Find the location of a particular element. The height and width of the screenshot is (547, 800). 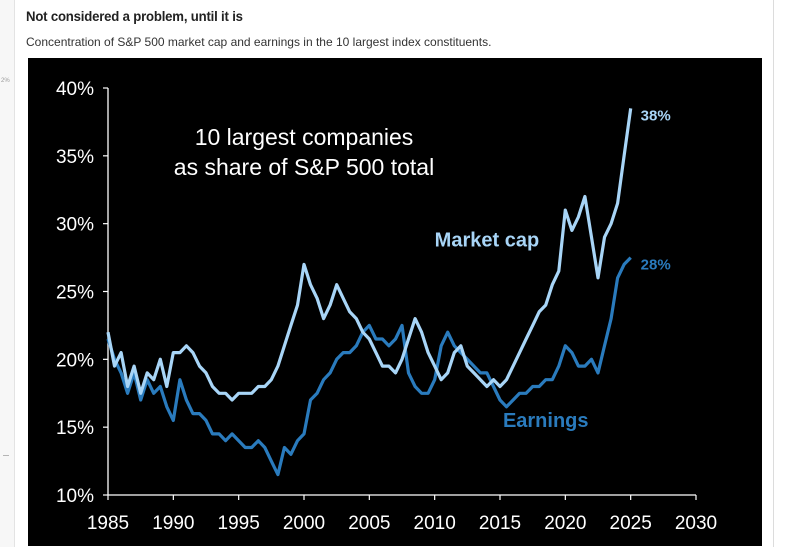

x-tick-label: 1990 is located at coordinates (173, 523).